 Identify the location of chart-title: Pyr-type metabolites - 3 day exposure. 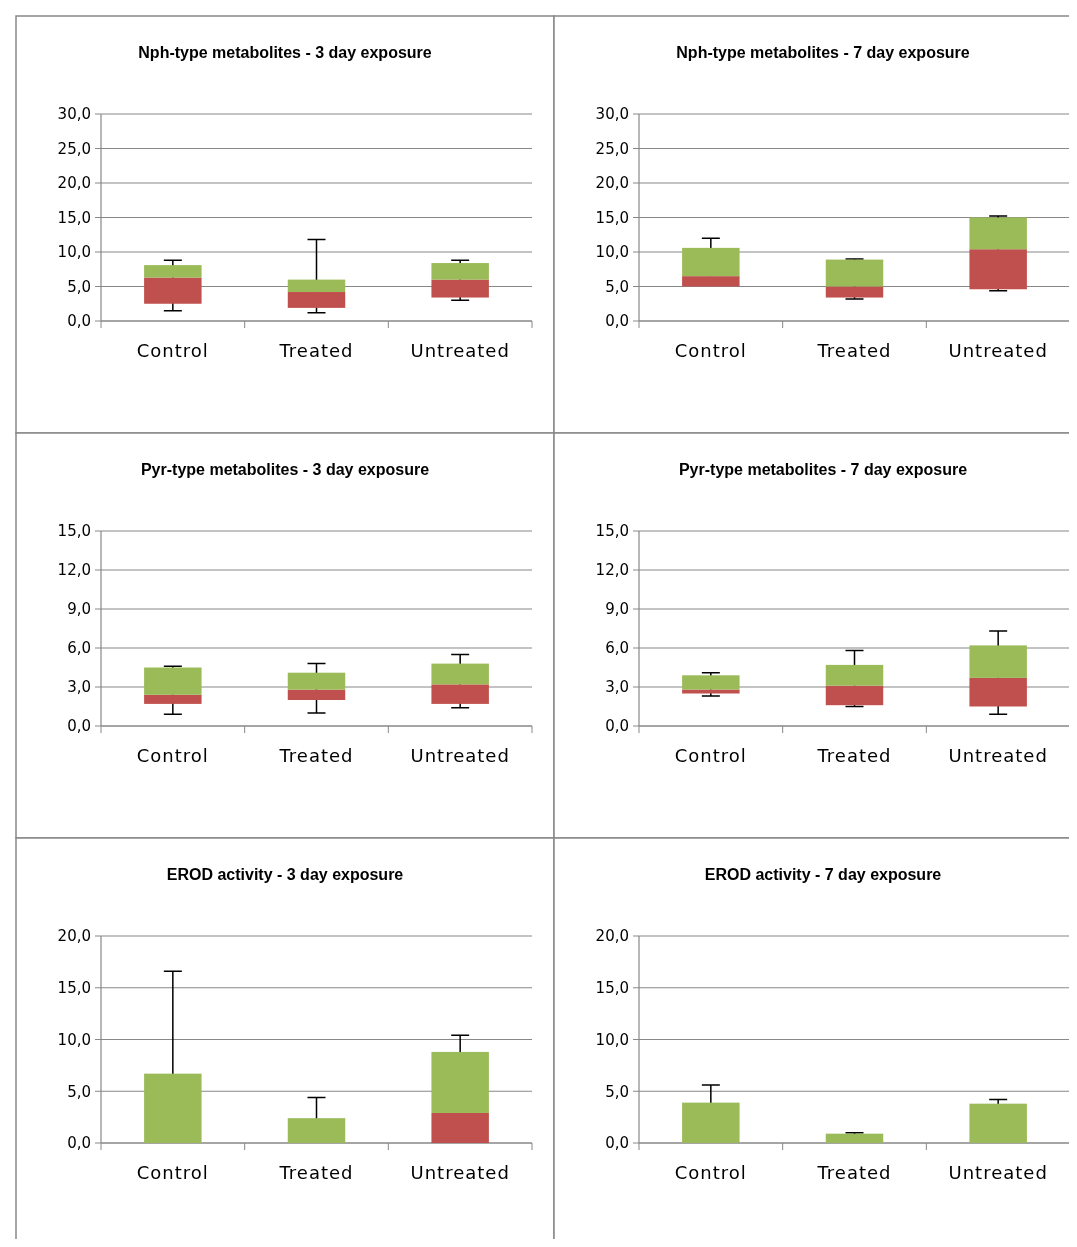
(285, 469).